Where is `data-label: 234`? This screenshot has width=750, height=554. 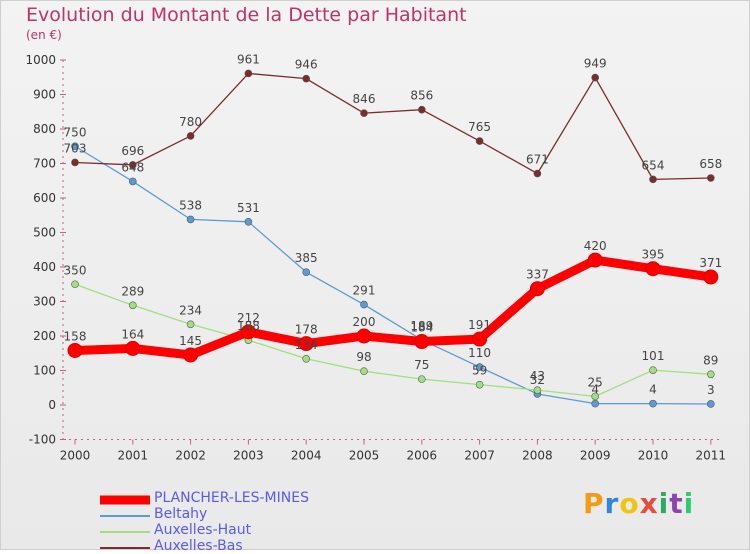 data-label: 234 is located at coordinates (190, 310).